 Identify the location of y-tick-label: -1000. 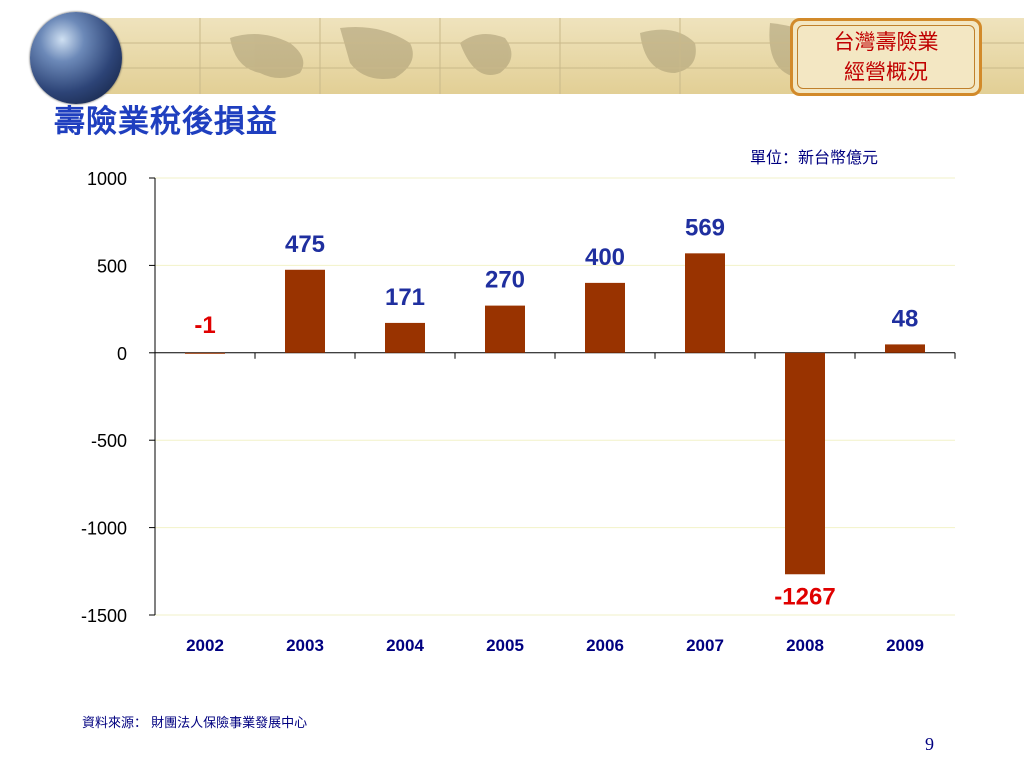
(104, 529).